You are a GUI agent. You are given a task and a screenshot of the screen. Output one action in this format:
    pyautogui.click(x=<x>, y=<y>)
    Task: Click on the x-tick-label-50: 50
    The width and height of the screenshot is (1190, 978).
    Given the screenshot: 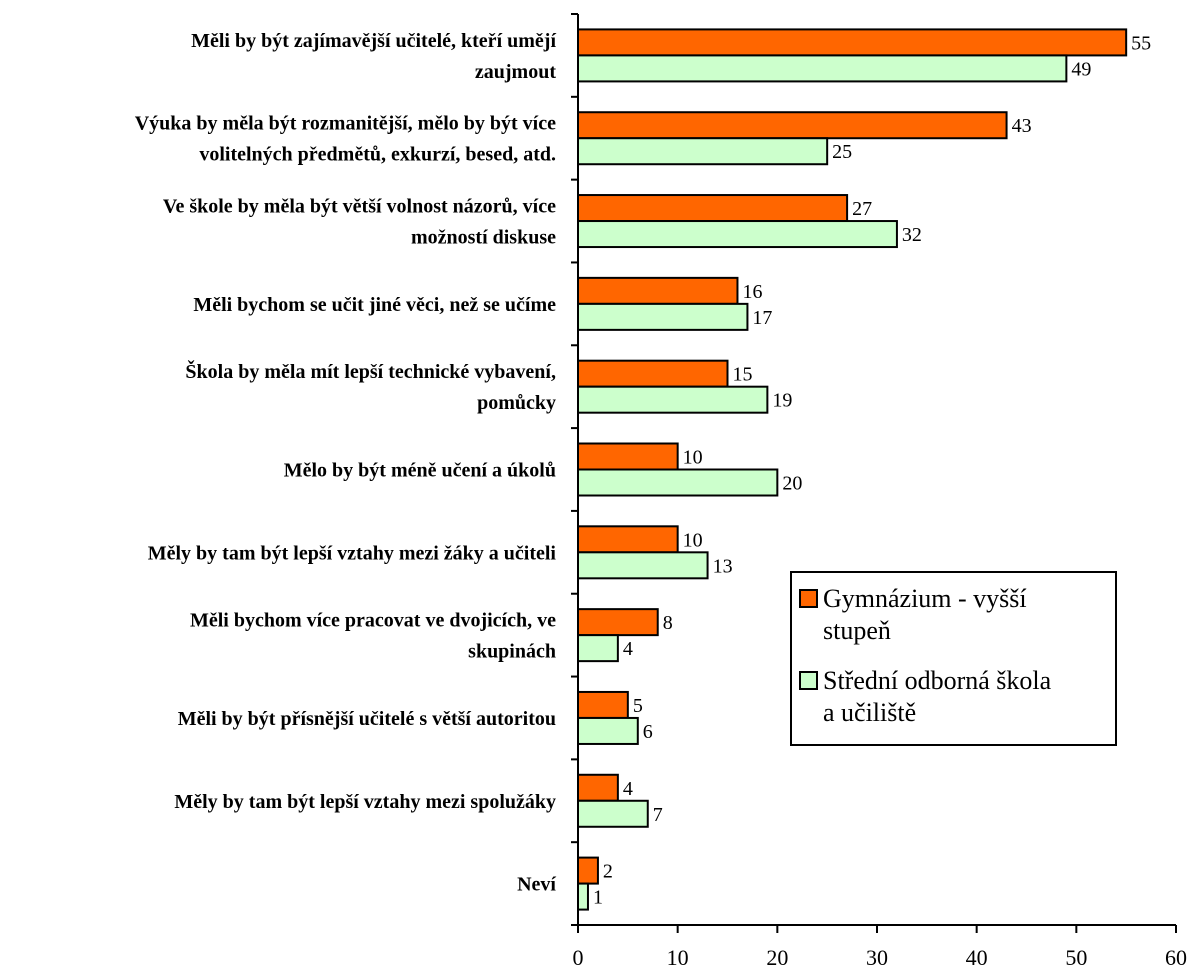 What is the action you would take?
    pyautogui.click(x=1076, y=957)
    